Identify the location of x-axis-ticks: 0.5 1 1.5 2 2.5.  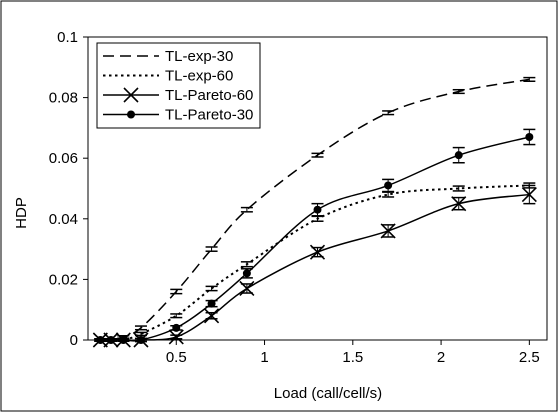
(353, 353).